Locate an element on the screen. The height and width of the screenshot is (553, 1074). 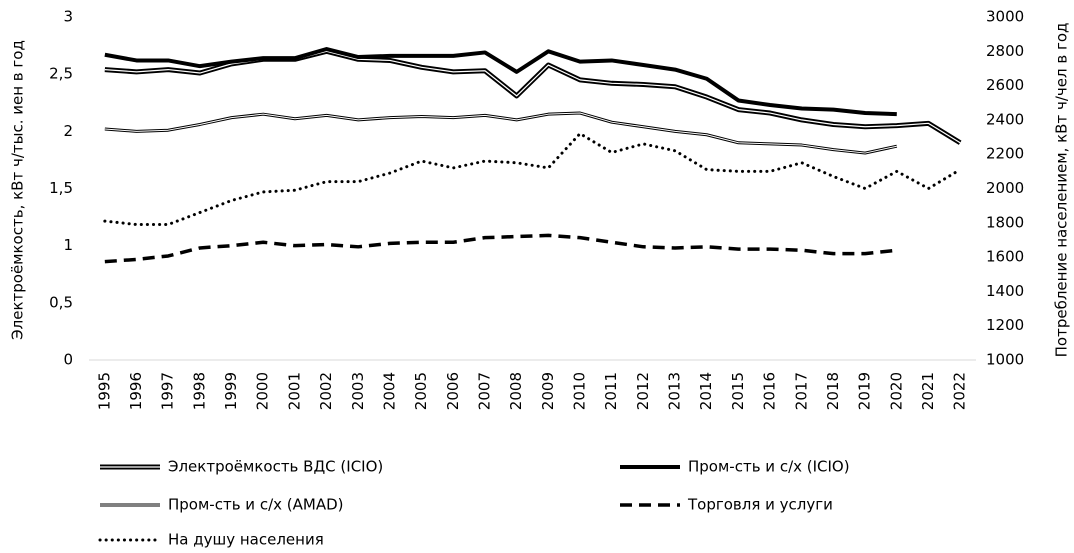
y-tick-label: 2 is located at coordinates (68, 131).